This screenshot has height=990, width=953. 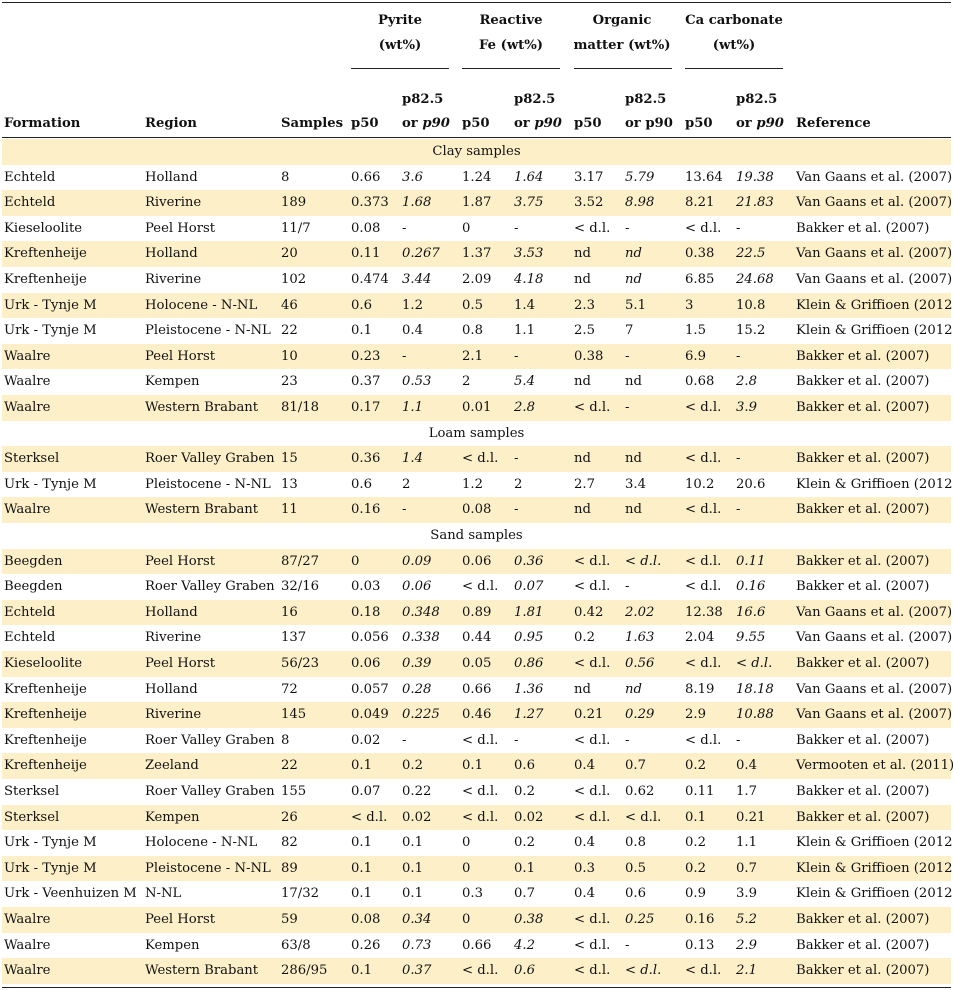 I want to click on cell-fe-p82: 0.38, so click(x=529, y=919).